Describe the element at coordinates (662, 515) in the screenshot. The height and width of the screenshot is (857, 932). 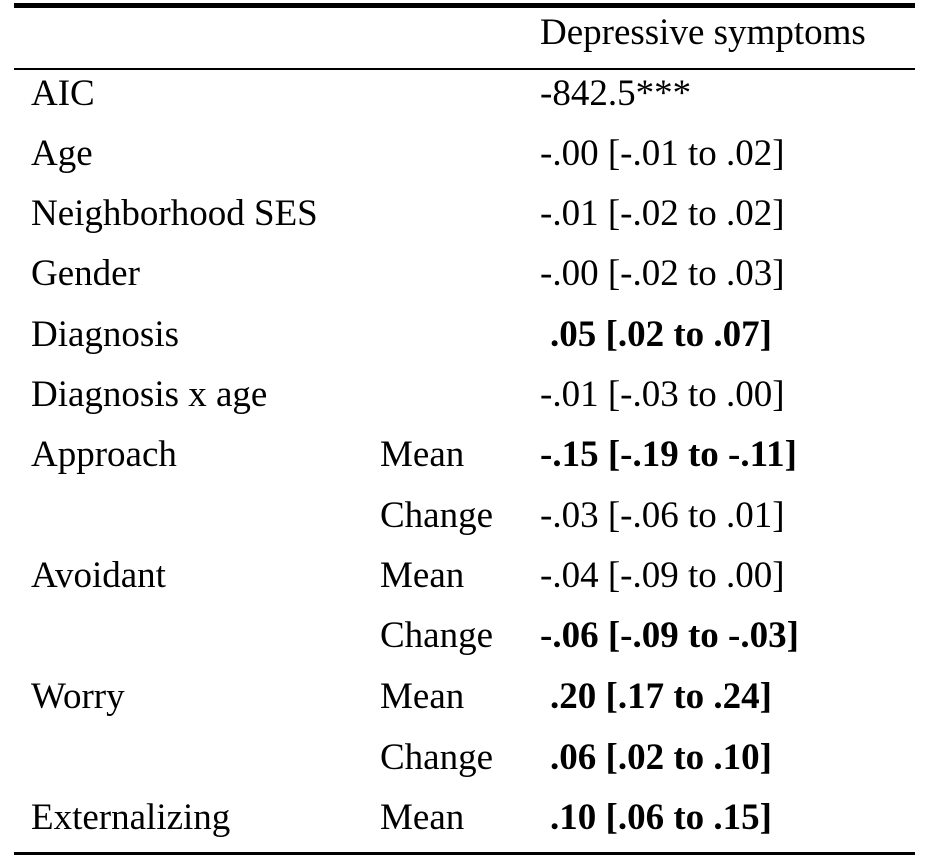
I see `row-value: -.03 [-.06 to .01]` at that location.